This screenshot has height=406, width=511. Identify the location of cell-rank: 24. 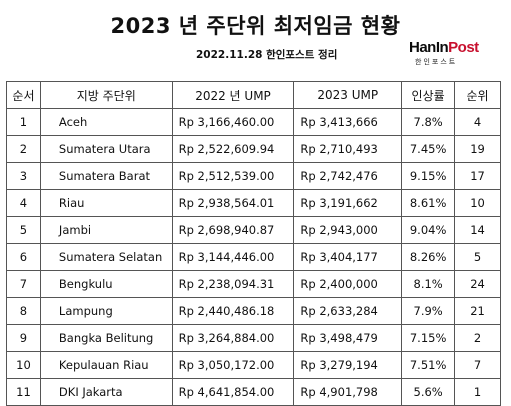
(477, 284).